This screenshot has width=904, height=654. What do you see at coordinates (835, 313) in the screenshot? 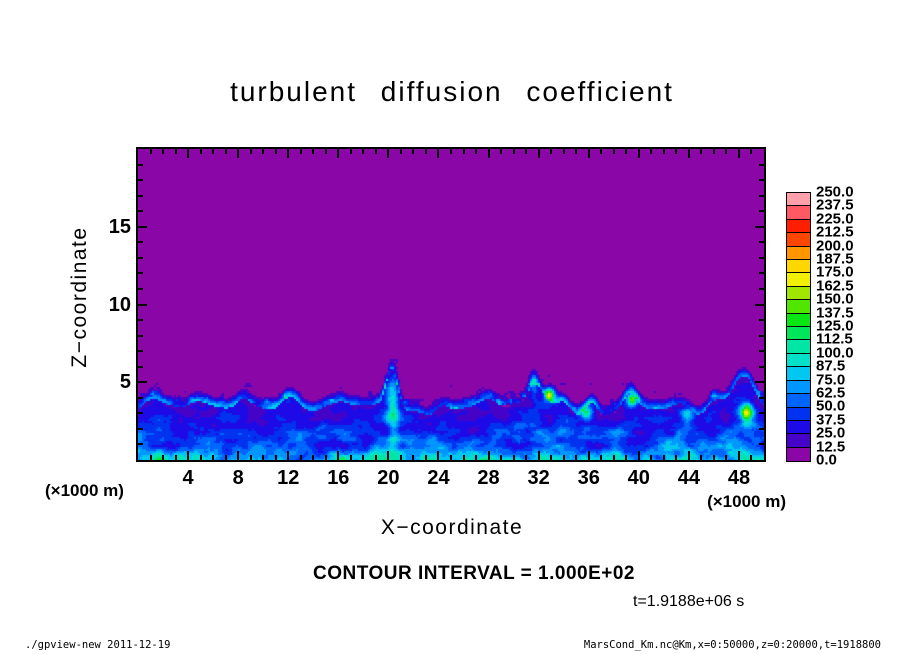
I see `colorbar-tick-label: 137.5` at bounding box center [835, 313].